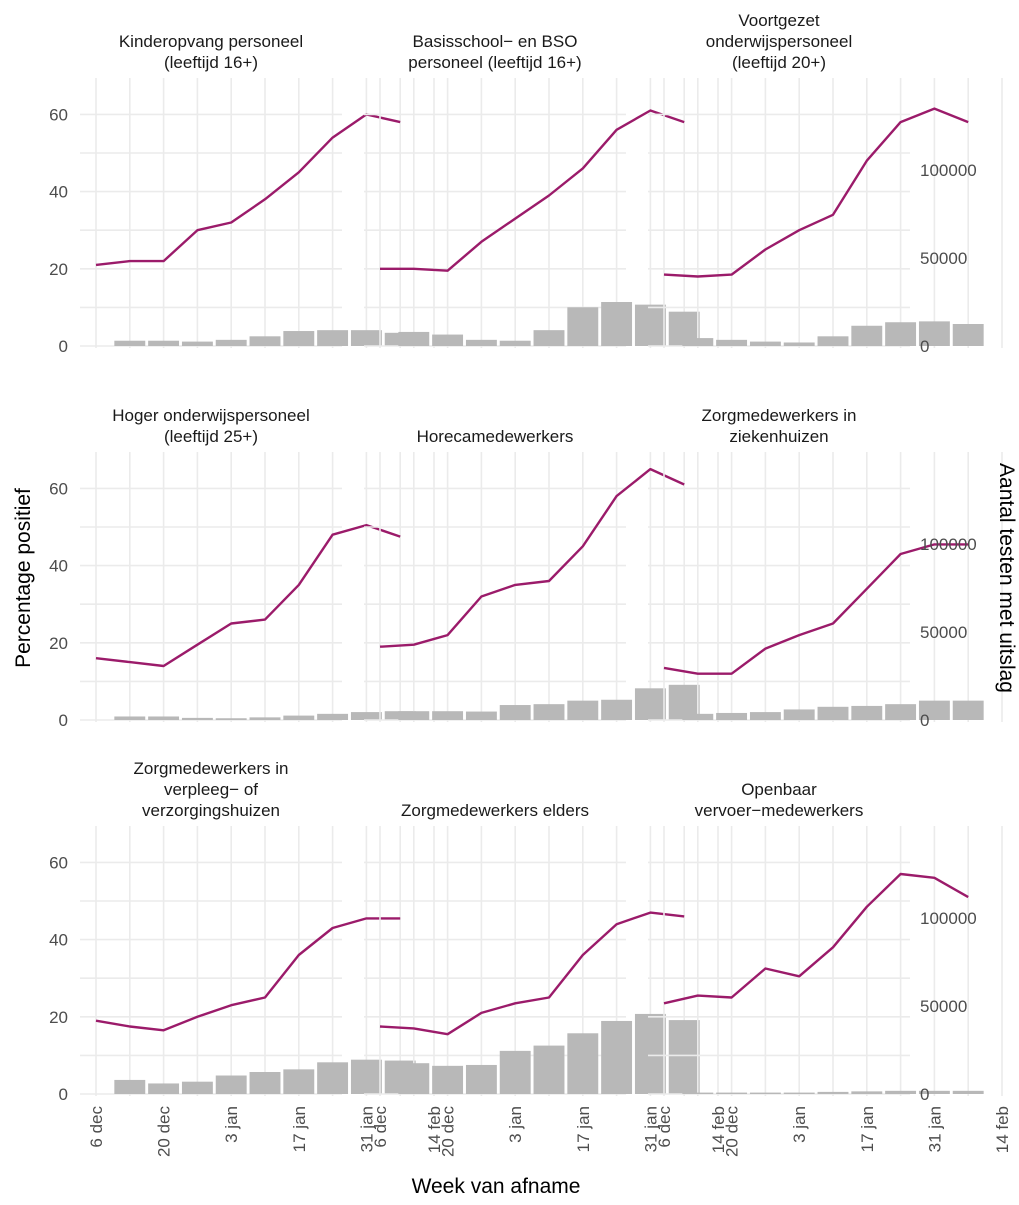 The height and width of the screenshot is (1205, 1019). Describe the element at coordinates (495, 436) in the screenshot. I see `facet-title: Horecamedewerkers` at that location.